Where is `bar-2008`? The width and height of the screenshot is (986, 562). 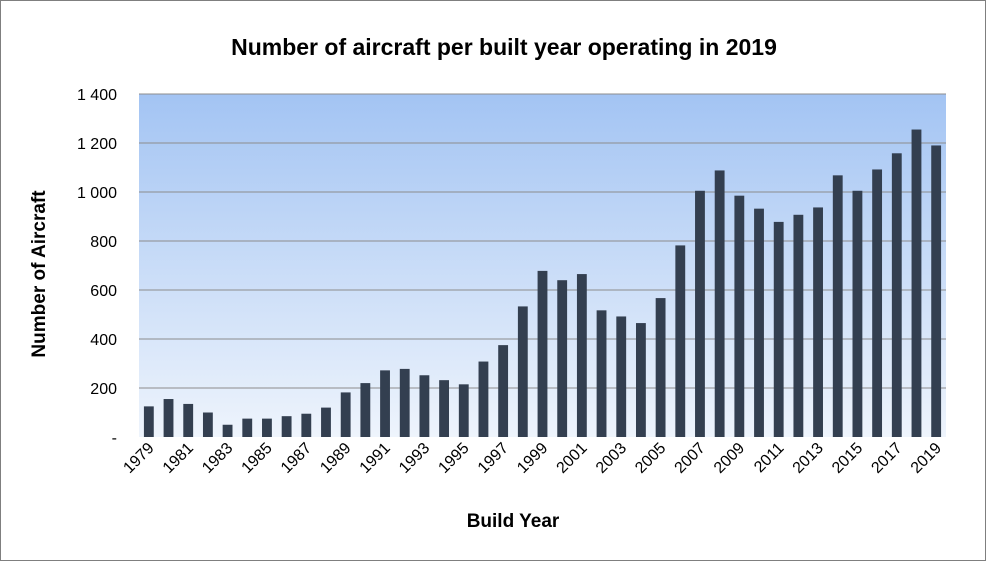 bar-2008 is located at coordinates (719, 303).